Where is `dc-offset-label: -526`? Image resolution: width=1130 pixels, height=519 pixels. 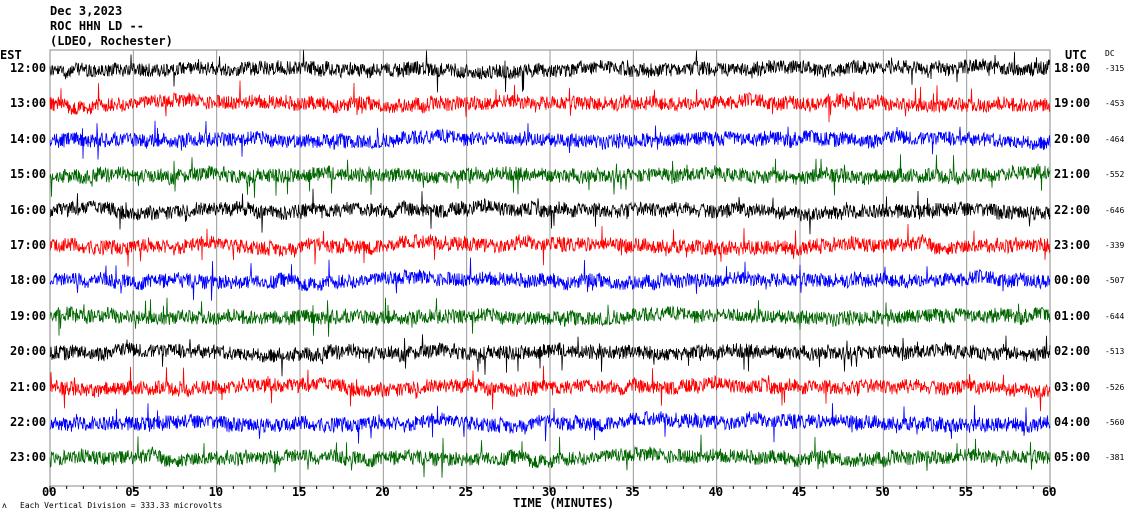 dc-offset-label: -526 is located at coordinates (1115, 387).